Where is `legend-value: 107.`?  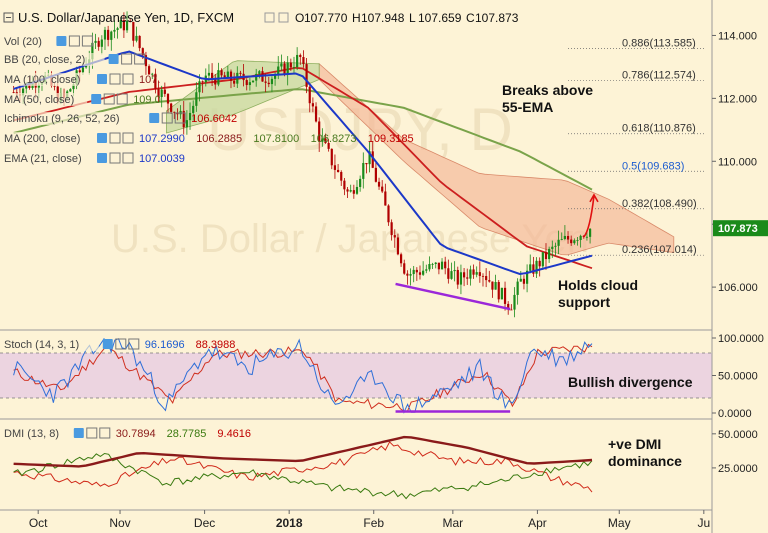 legend-value: 107. is located at coordinates (149, 80).